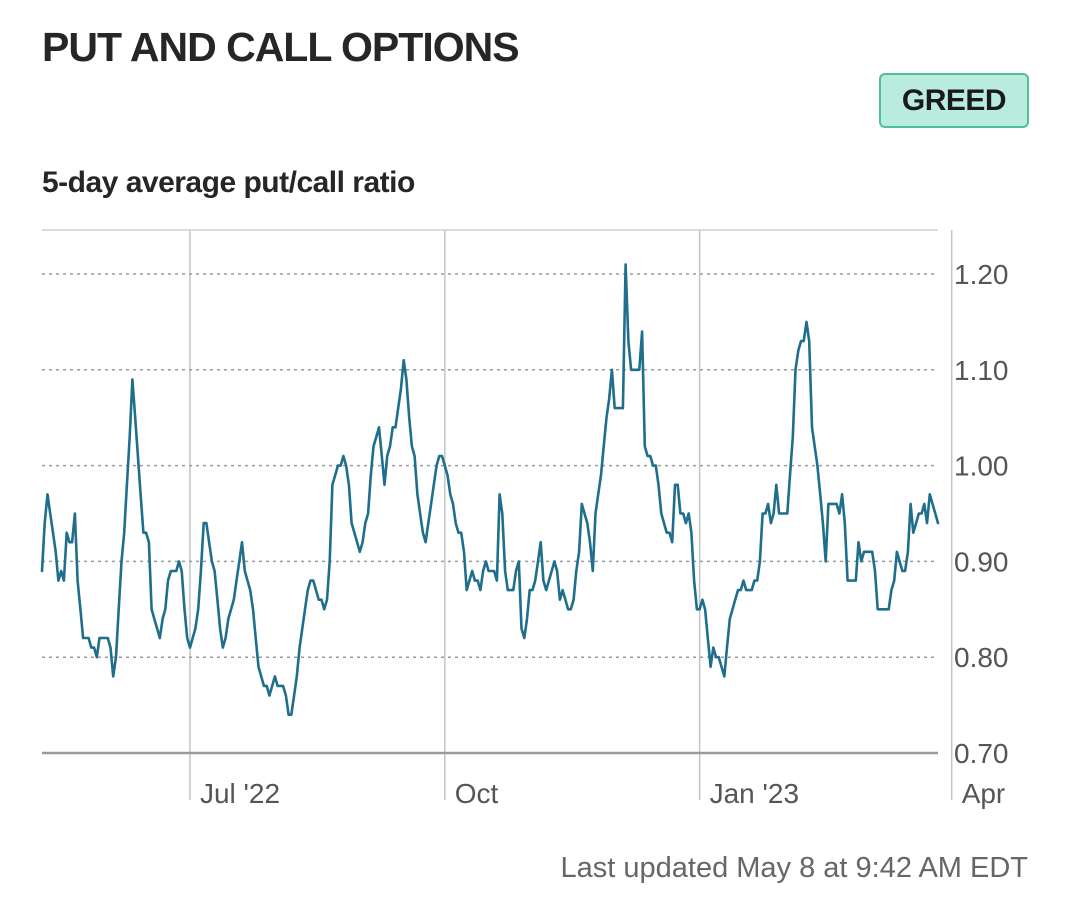 The height and width of the screenshot is (912, 1080). What do you see at coordinates (228, 182) in the screenshot?
I see `chart-subtitle: 5-day average put/call ratio` at bounding box center [228, 182].